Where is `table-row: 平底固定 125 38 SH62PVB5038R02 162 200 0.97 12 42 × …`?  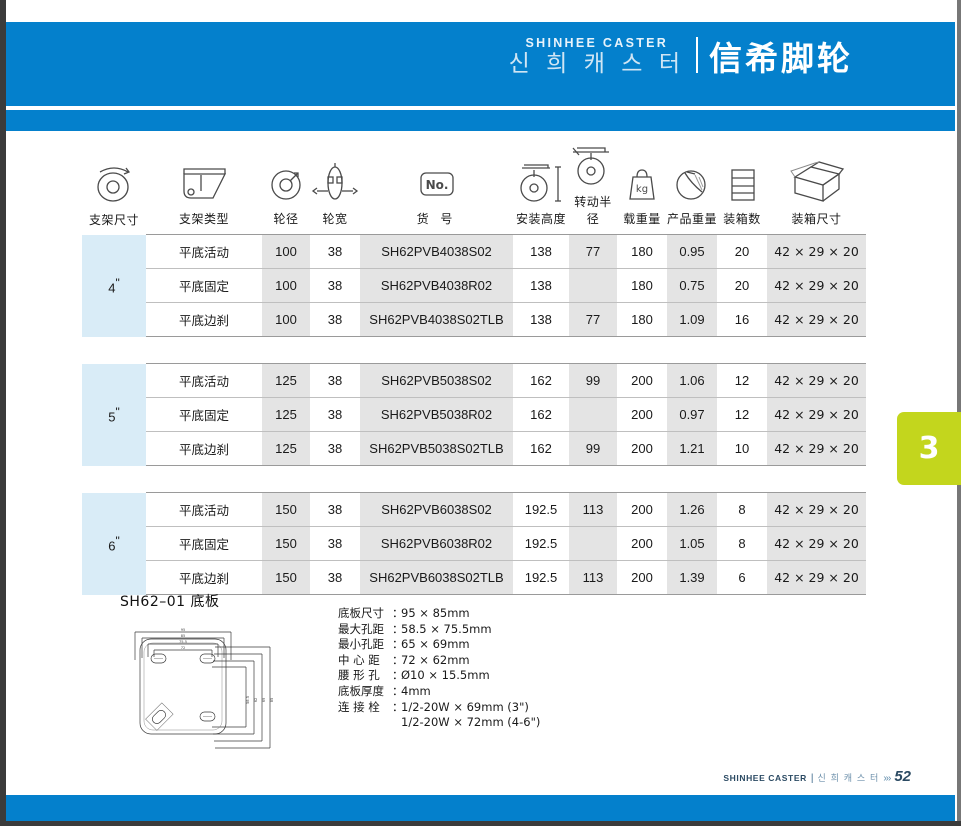 table-row: 平底固定 125 38 SH62PVB5038R02 162 200 0.97 12 42 × … is located at coordinates (474, 414).